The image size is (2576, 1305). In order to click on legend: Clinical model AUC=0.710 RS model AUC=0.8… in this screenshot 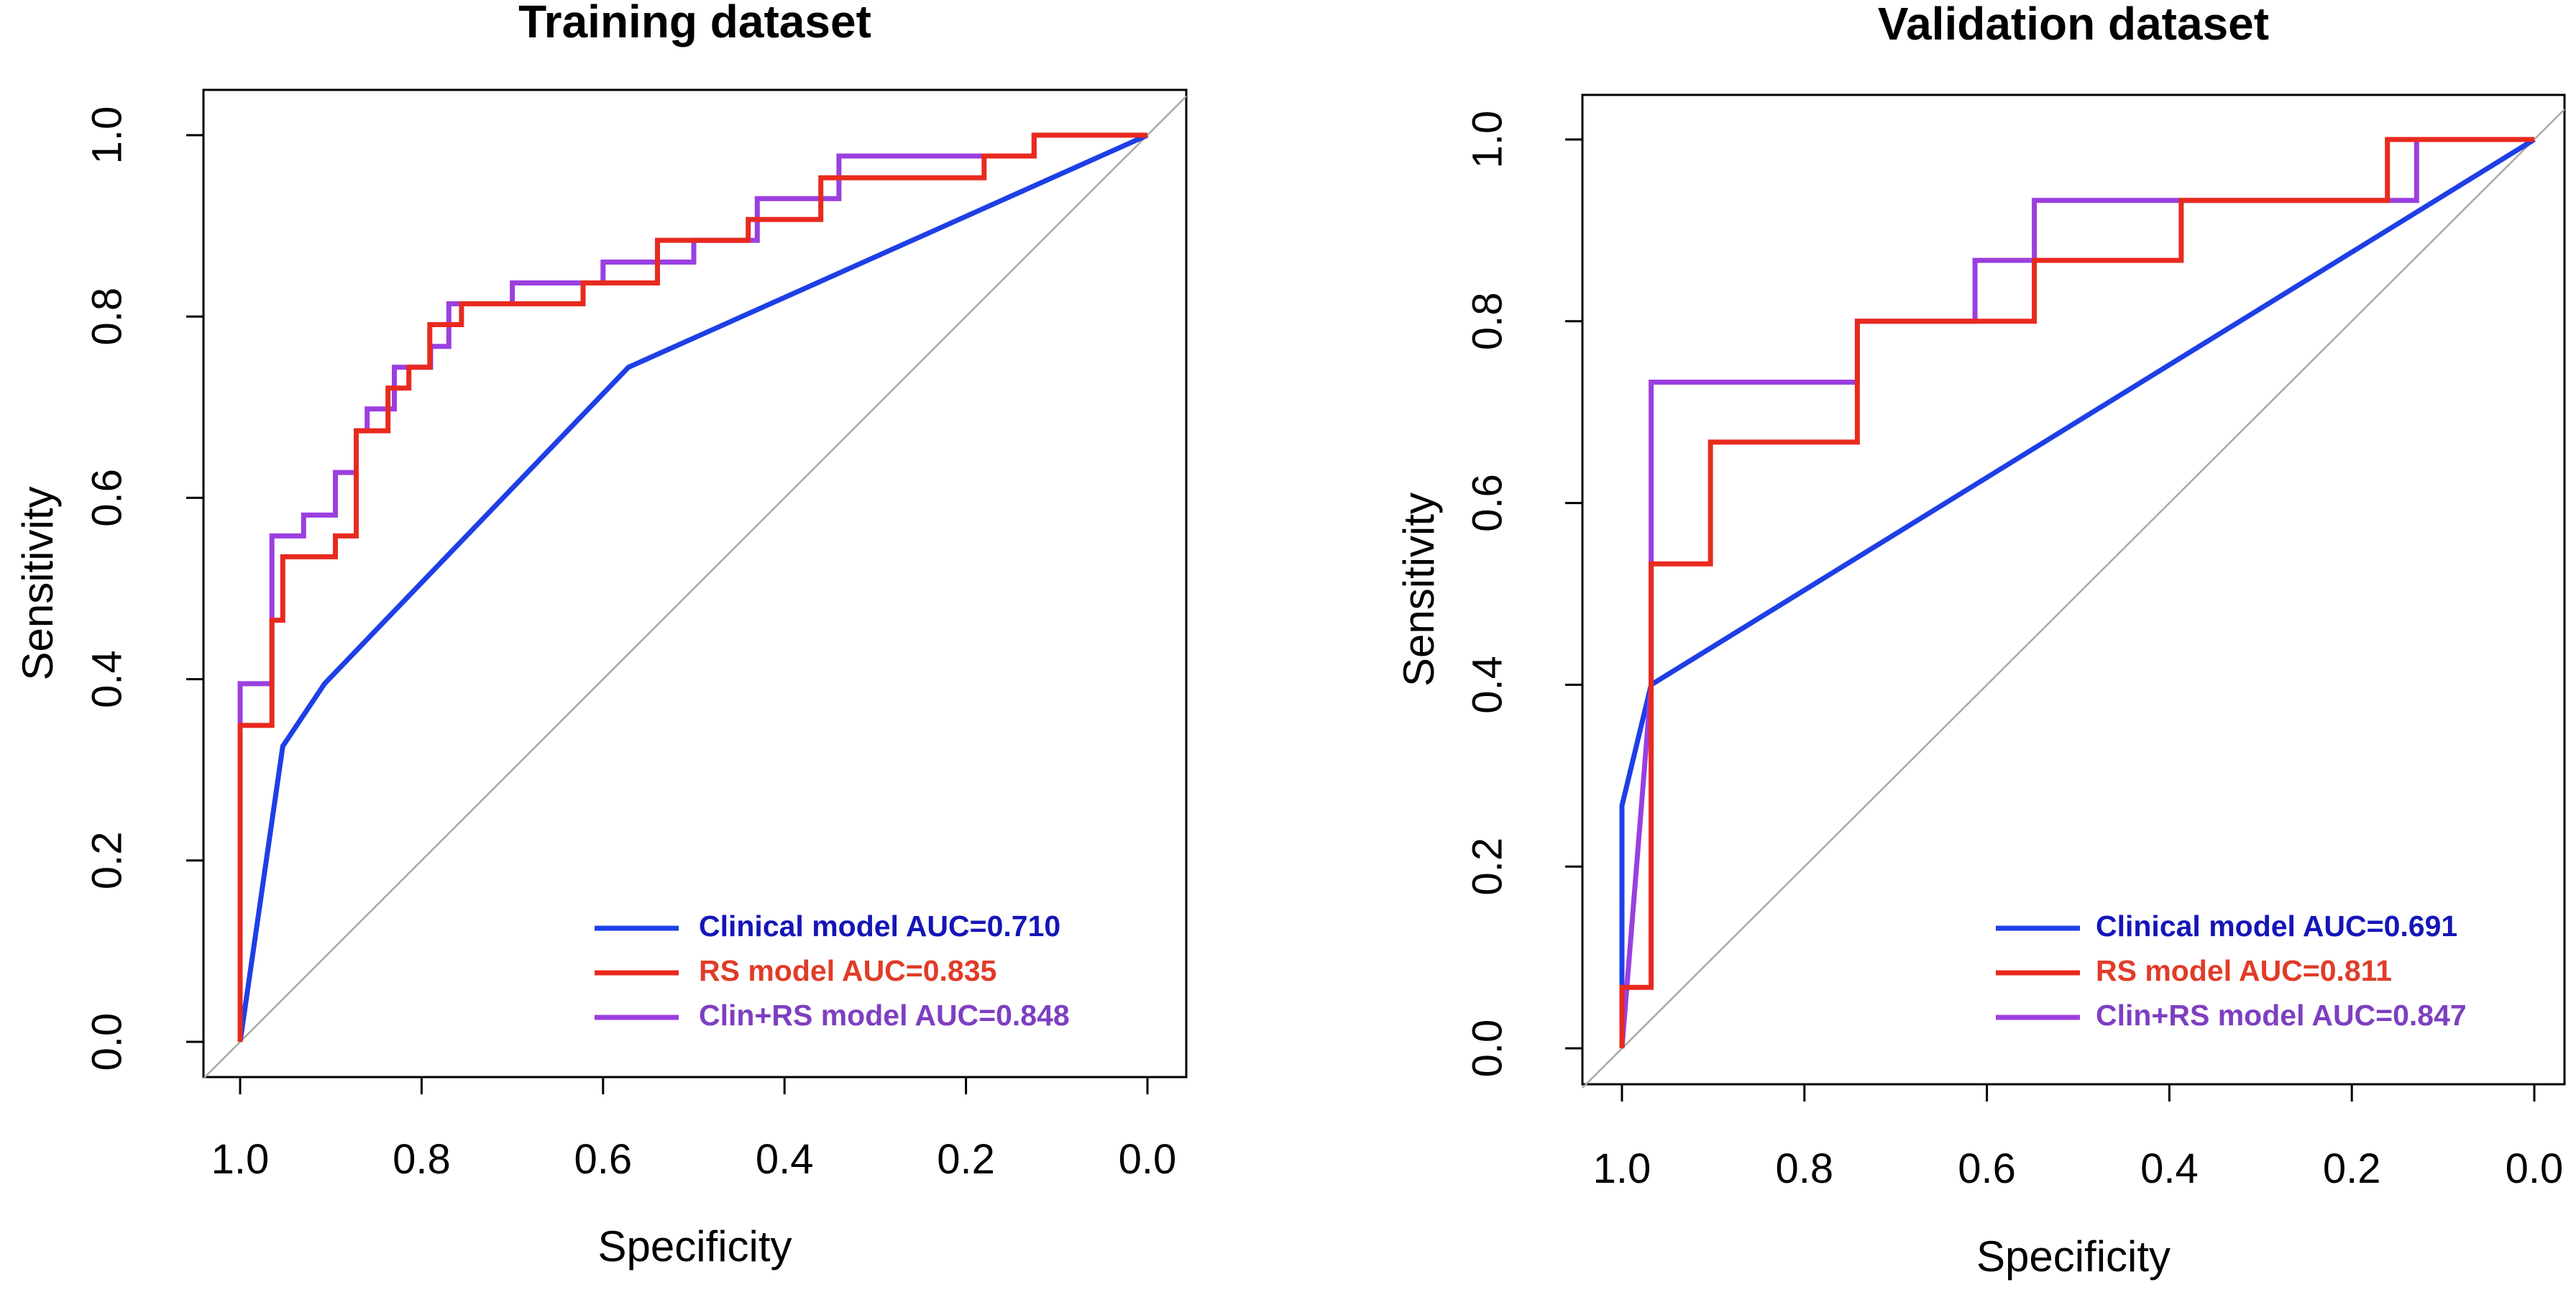, I will do `click(832, 971)`.